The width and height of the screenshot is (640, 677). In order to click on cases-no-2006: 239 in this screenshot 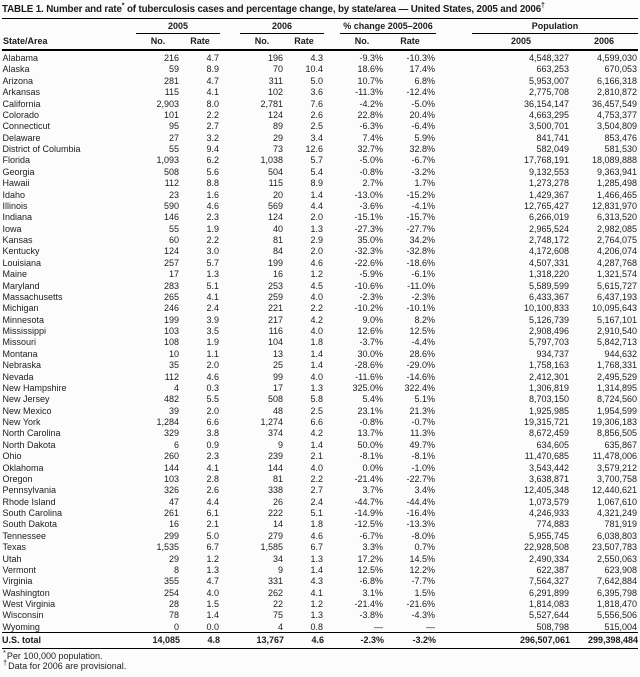, I will do `click(275, 456)`.